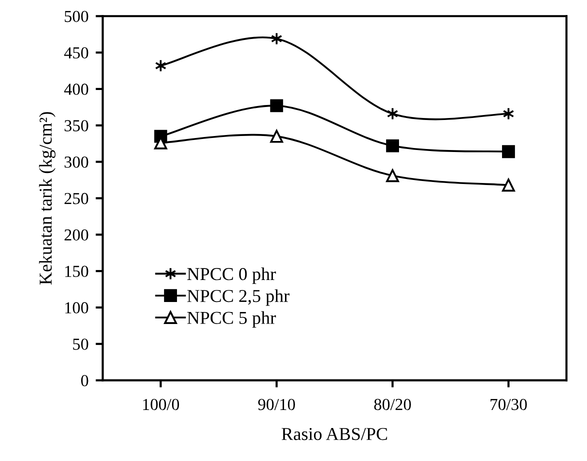 This screenshot has height=461, width=587. What do you see at coordinates (161, 404) in the screenshot?
I see `x-tick-label: 100/0` at bounding box center [161, 404].